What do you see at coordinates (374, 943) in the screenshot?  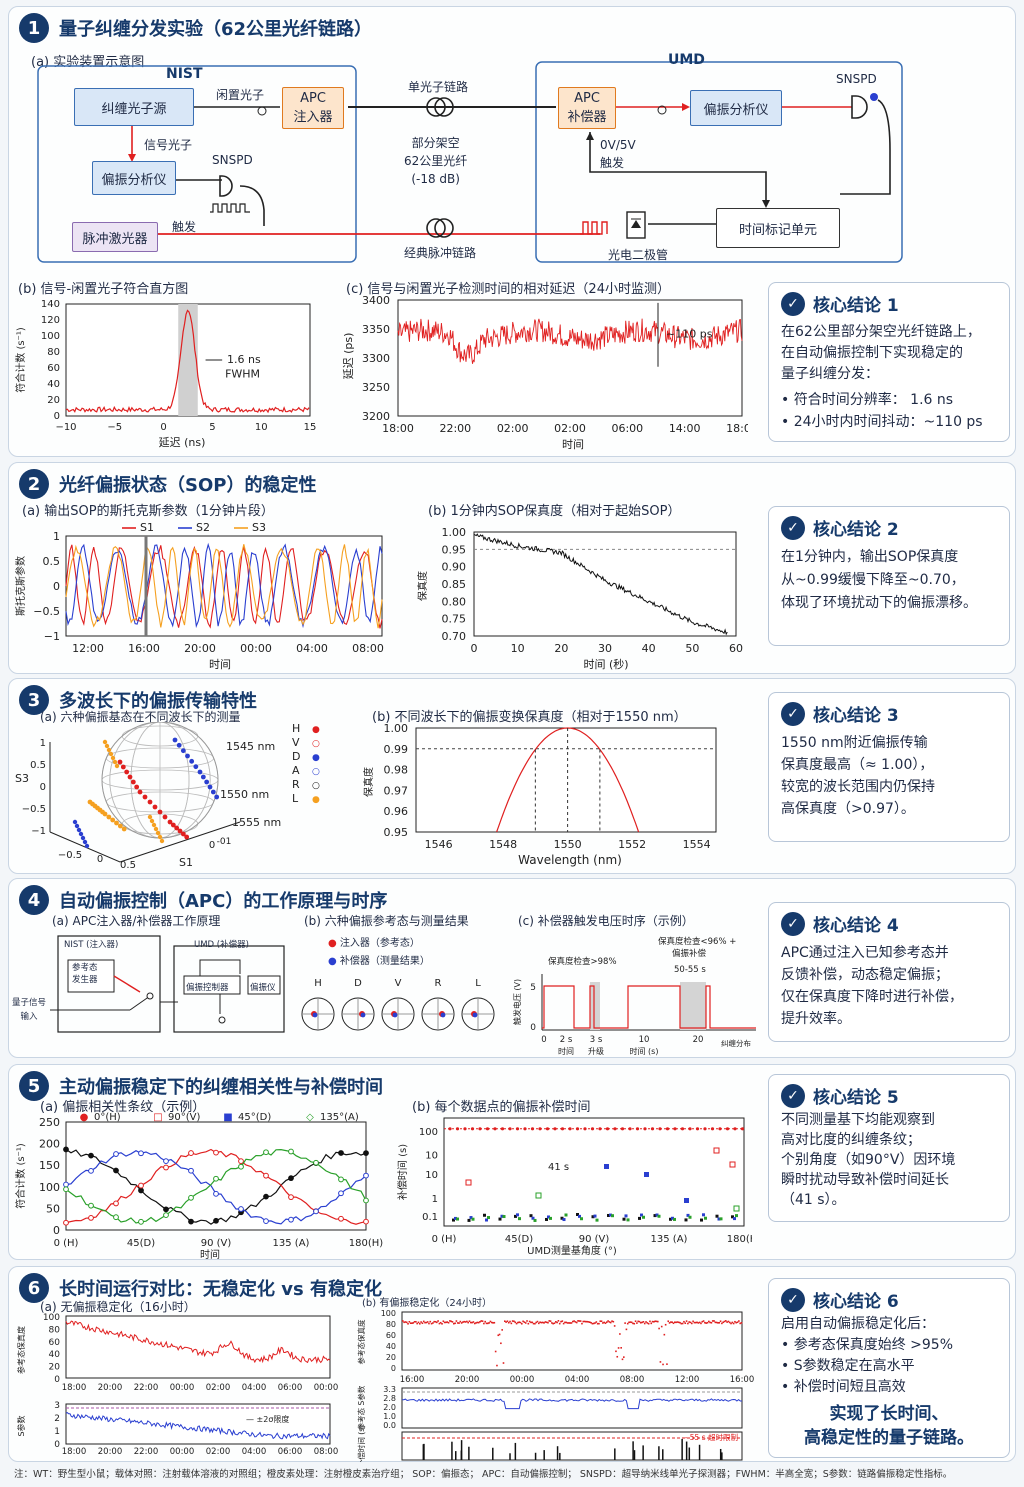 I see `legend-injector: ● 注入器（参考态）` at bounding box center [374, 943].